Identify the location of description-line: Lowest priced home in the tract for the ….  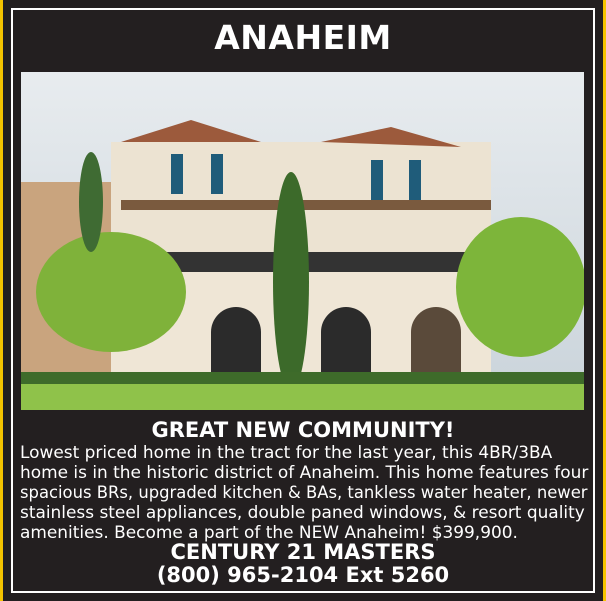
(286, 453).